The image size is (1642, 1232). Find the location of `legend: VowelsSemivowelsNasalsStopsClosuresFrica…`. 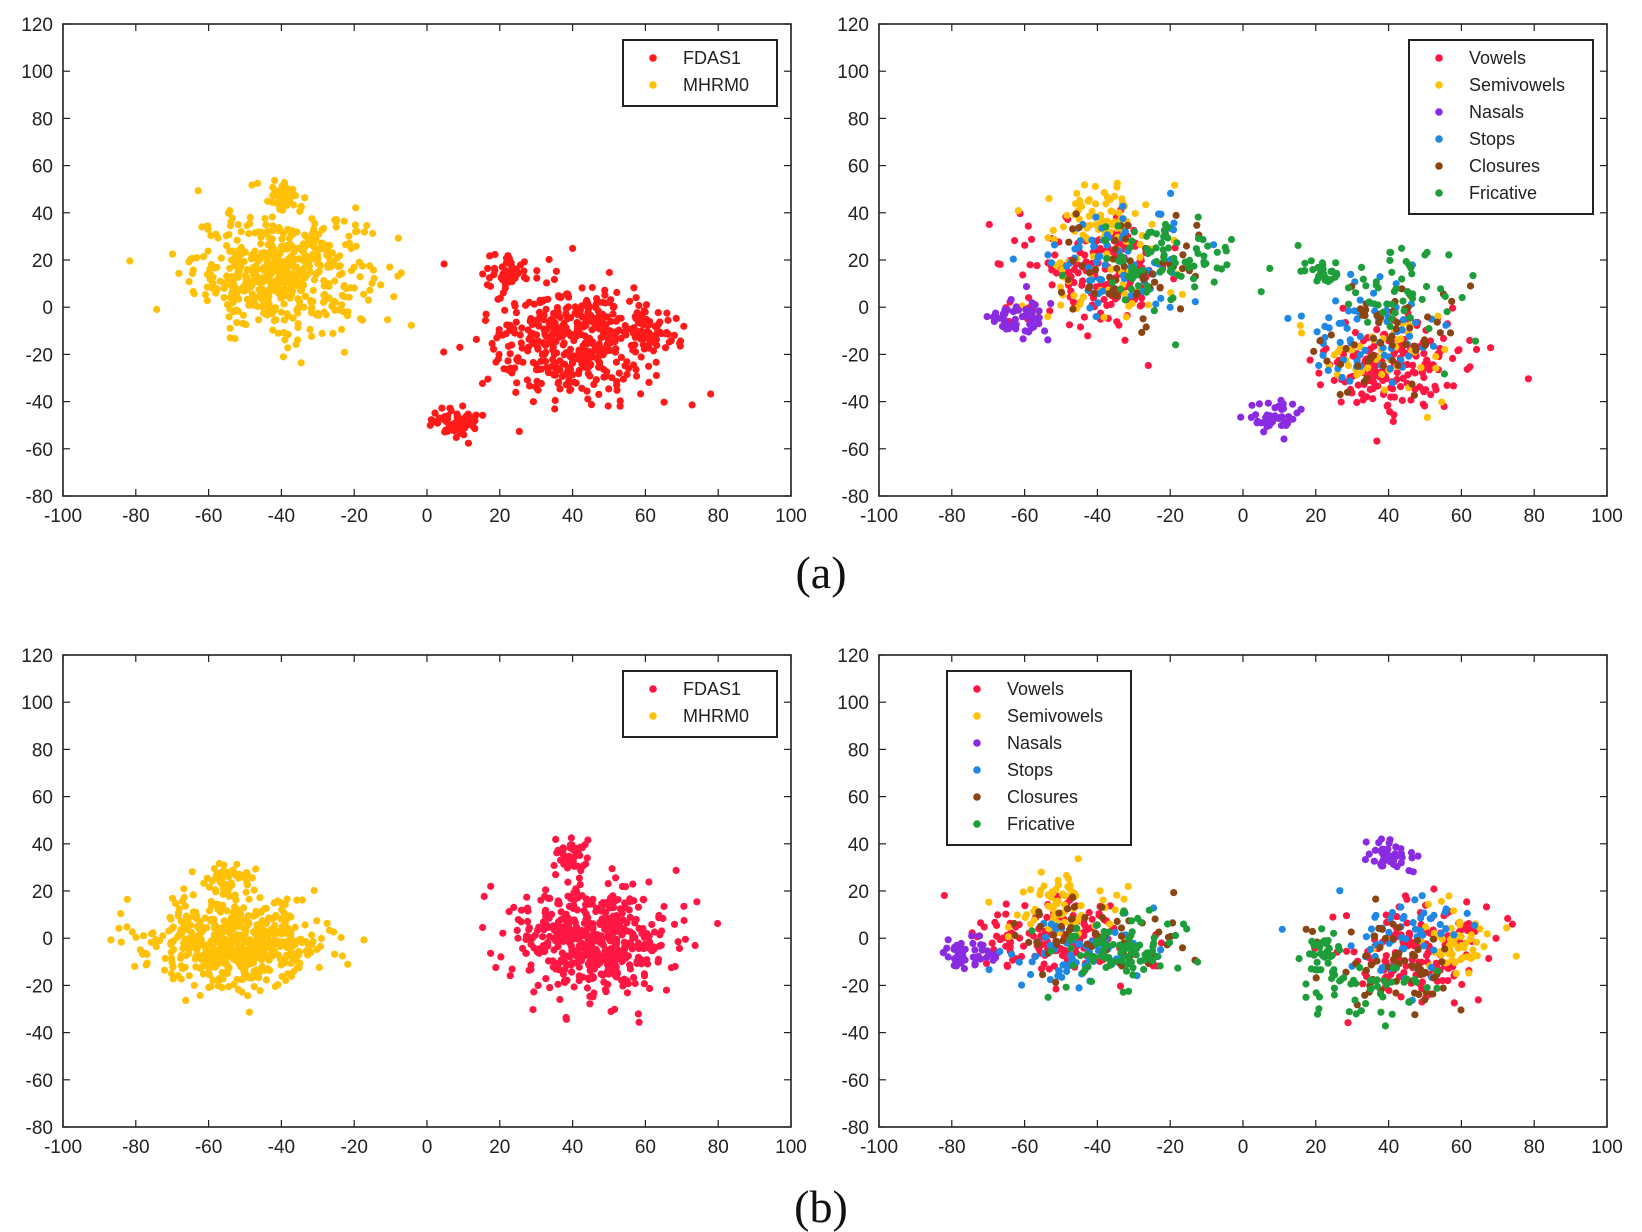

legend: VowelsSemivowelsNasalsStopsClosuresFrica… is located at coordinates (1039, 758).